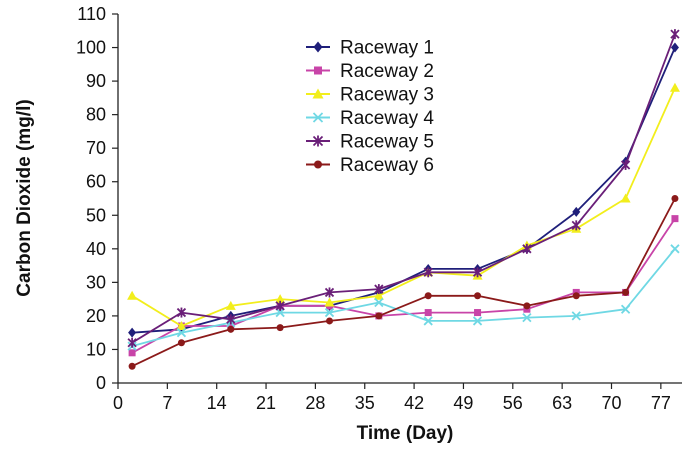  Describe the element at coordinates (513, 403) in the screenshot. I see `x-tick-label: 56` at that location.